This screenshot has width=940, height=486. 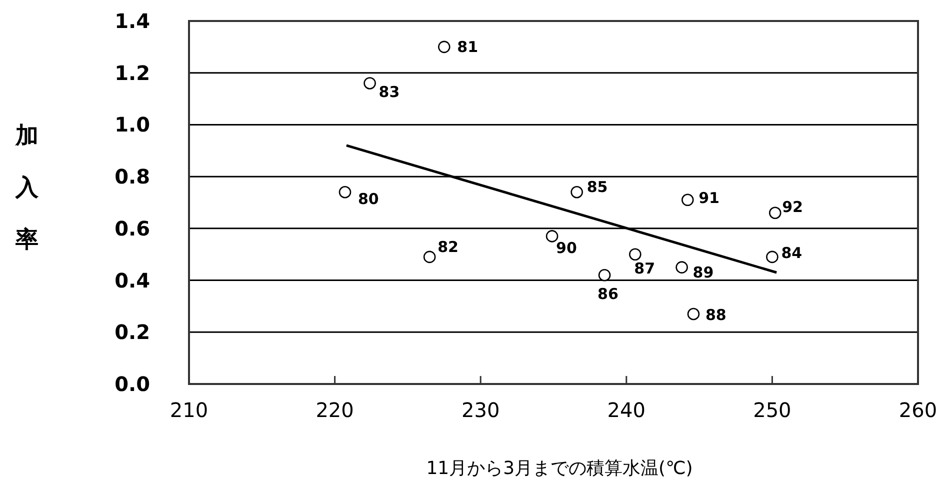 What do you see at coordinates (709, 197) in the screenshot?
I see `annotation: 91` at bounding box center [709, 197].